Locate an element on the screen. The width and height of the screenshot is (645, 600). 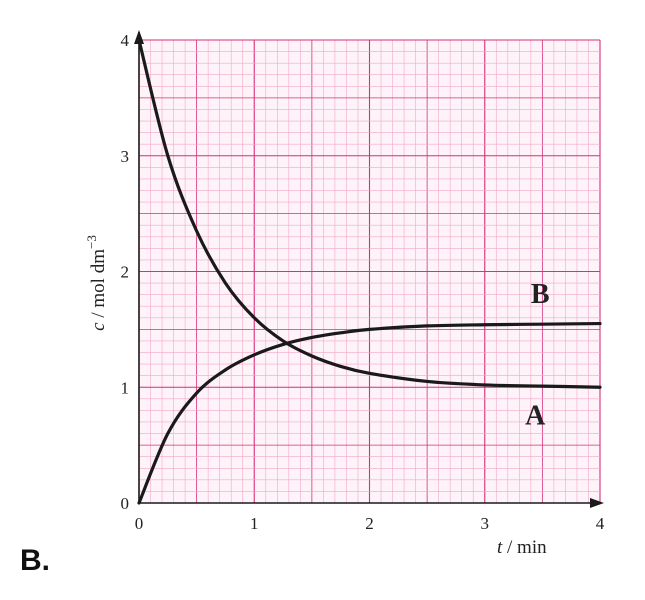
y-axis-unit: / mol dm is located at coordinates (98, 286).